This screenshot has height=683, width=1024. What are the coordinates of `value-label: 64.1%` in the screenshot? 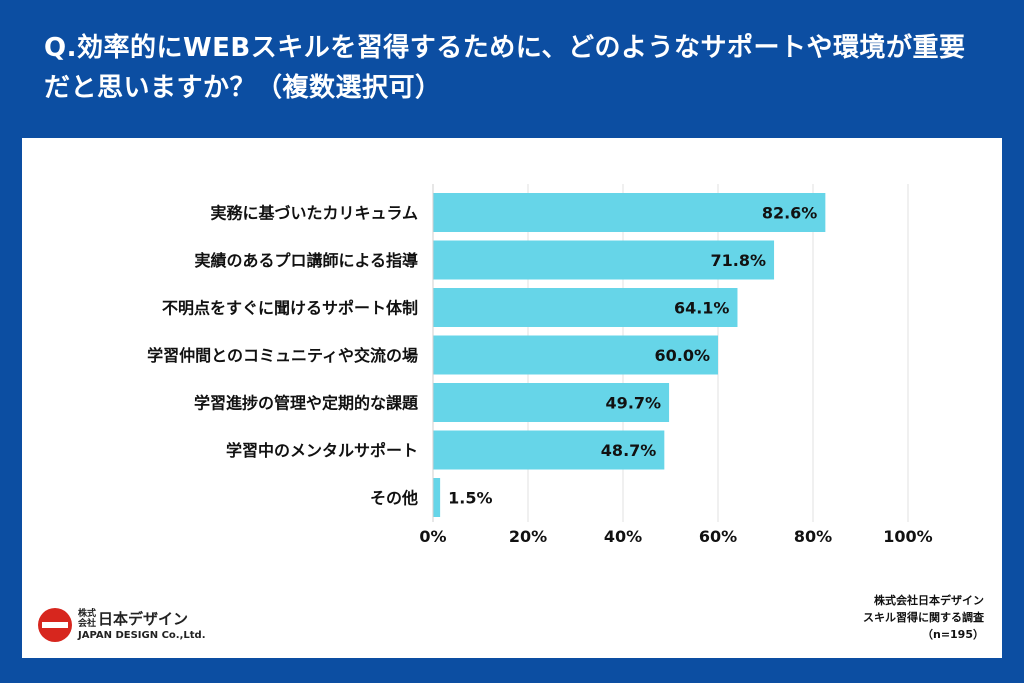 It's located at (702, 308).